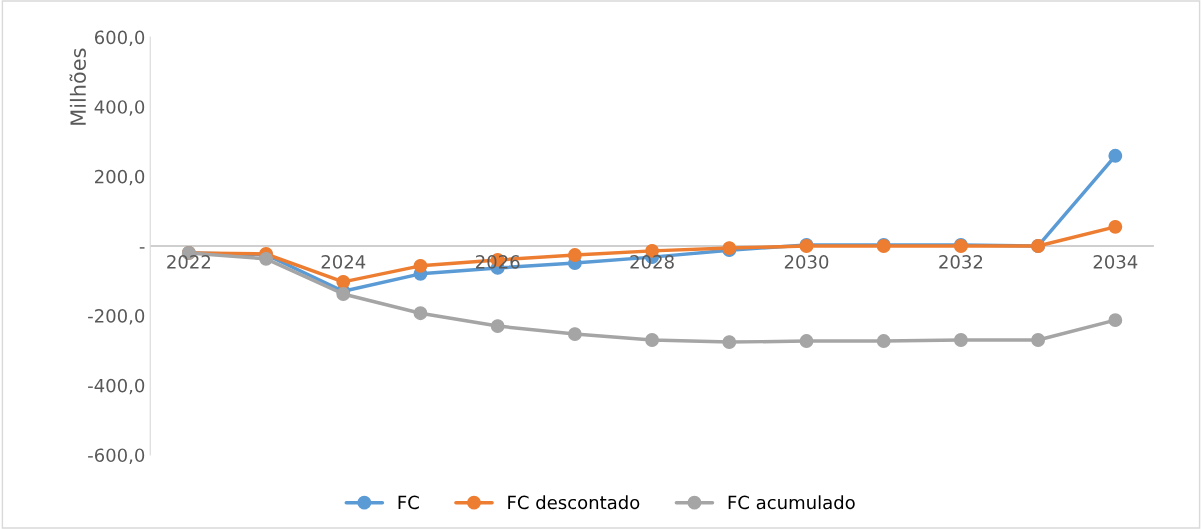 The height and width of the screenshot is (529, 1202). I want to click on y-tick-label: -, so click(142, 248).